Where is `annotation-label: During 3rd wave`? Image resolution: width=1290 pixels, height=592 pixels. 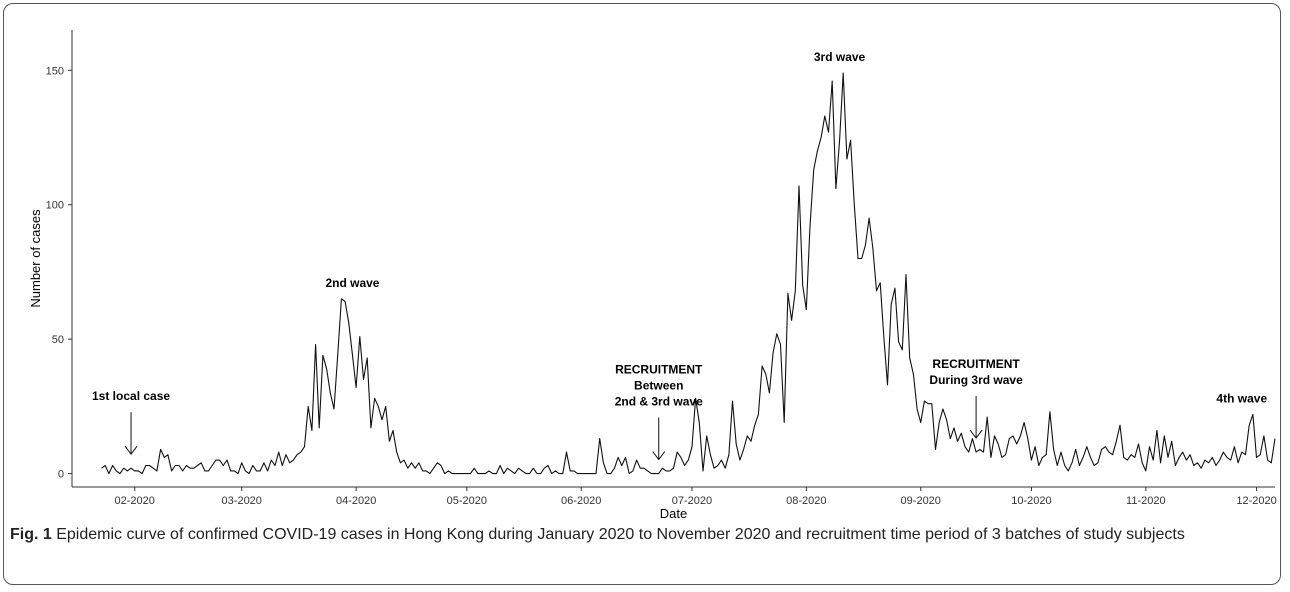 annotation-label: During 3rd wave is located at coordinates (976, 380).